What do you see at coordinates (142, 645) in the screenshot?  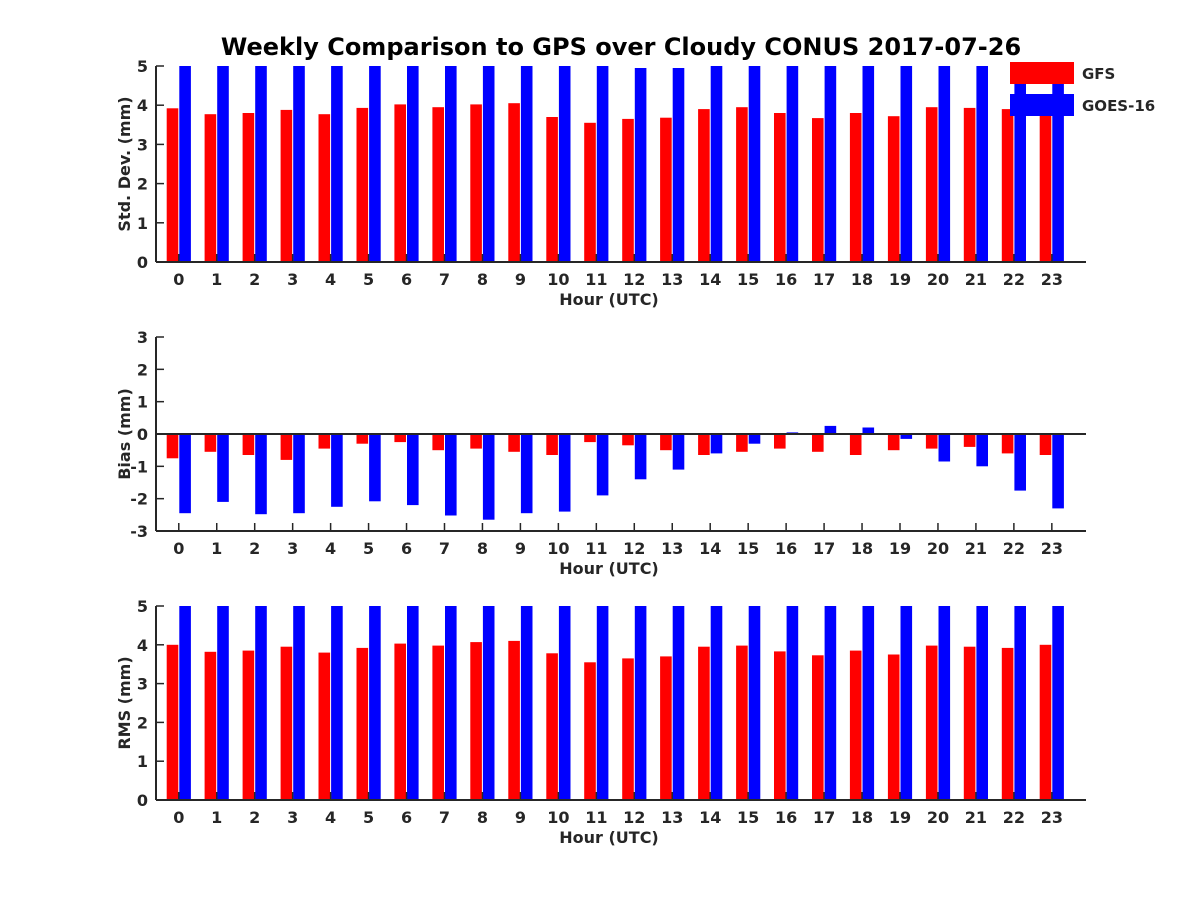 I see `y-tick-label: 4` at bounding box center [142, 645].